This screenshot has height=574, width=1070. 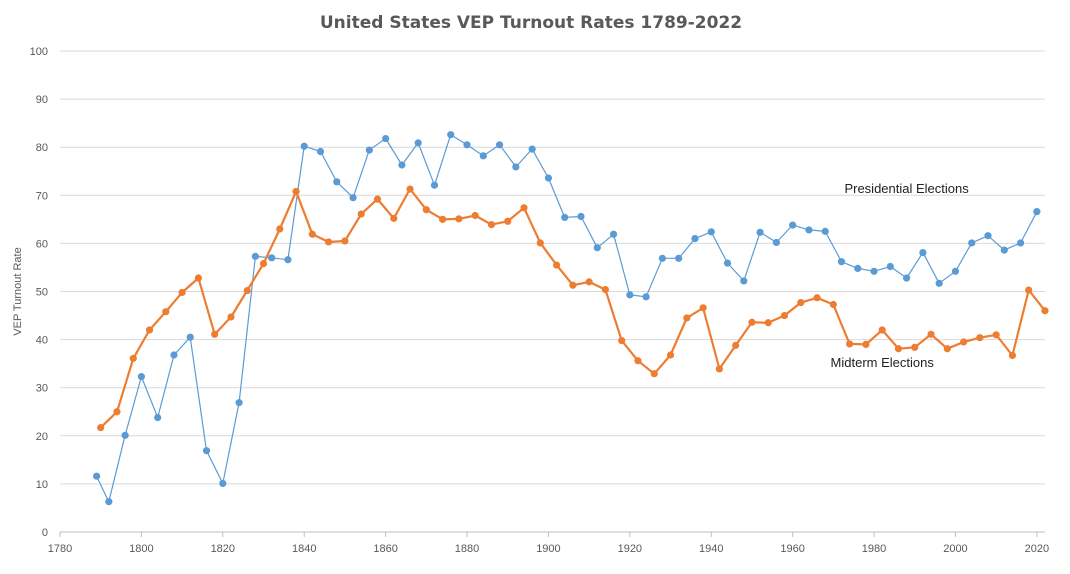 I want to click on y-tick-label: 80, so click(x=42, y=148).